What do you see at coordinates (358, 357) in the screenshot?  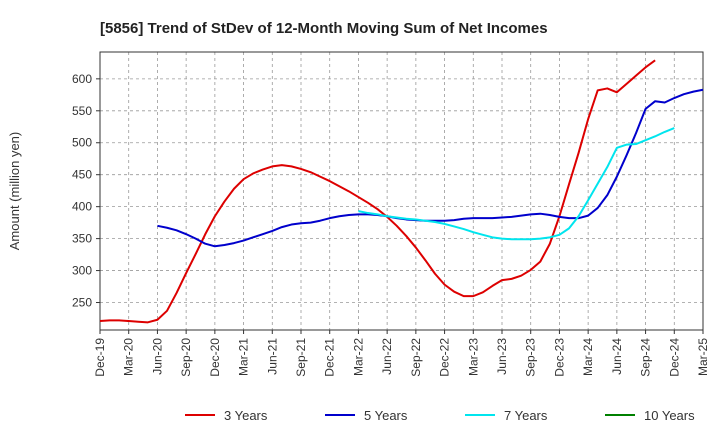 I see `x-tick-label-9: Mar-22` at bounding box center [358, 357].